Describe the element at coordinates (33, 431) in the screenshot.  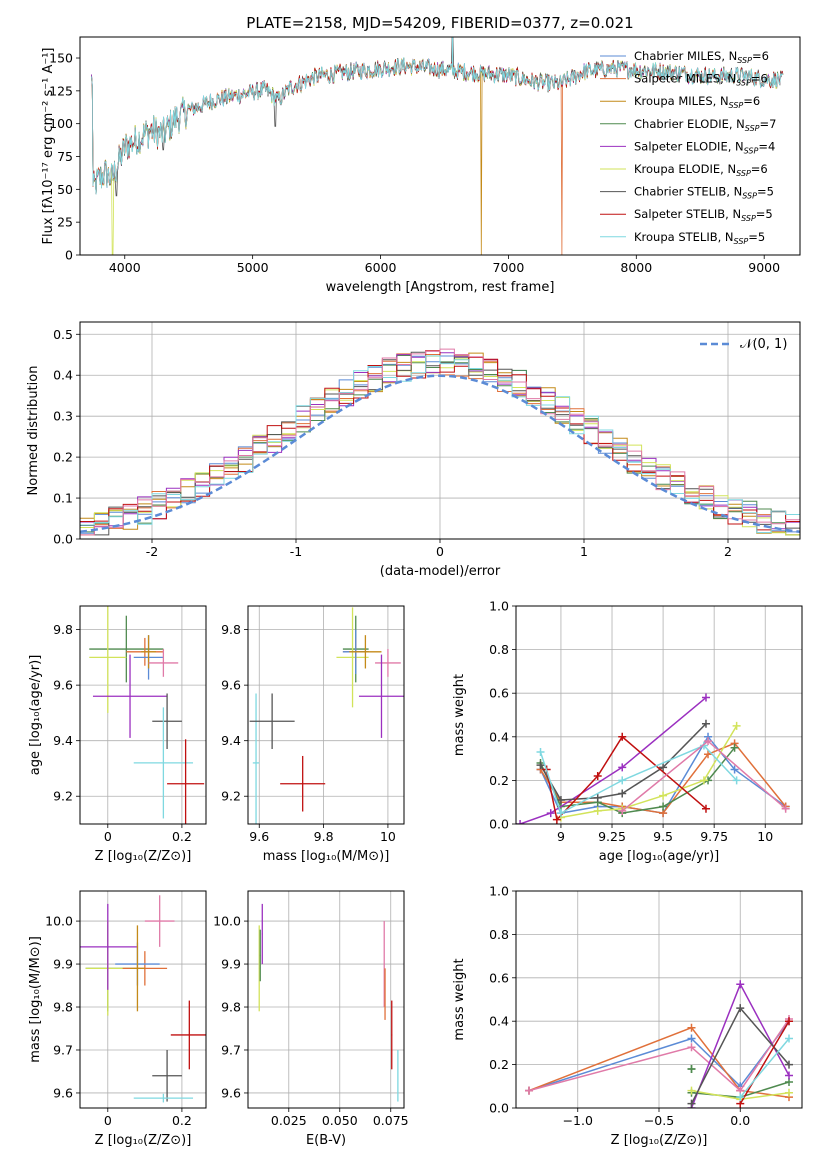
I see `y-axis-label: Normed distribution` at that location.